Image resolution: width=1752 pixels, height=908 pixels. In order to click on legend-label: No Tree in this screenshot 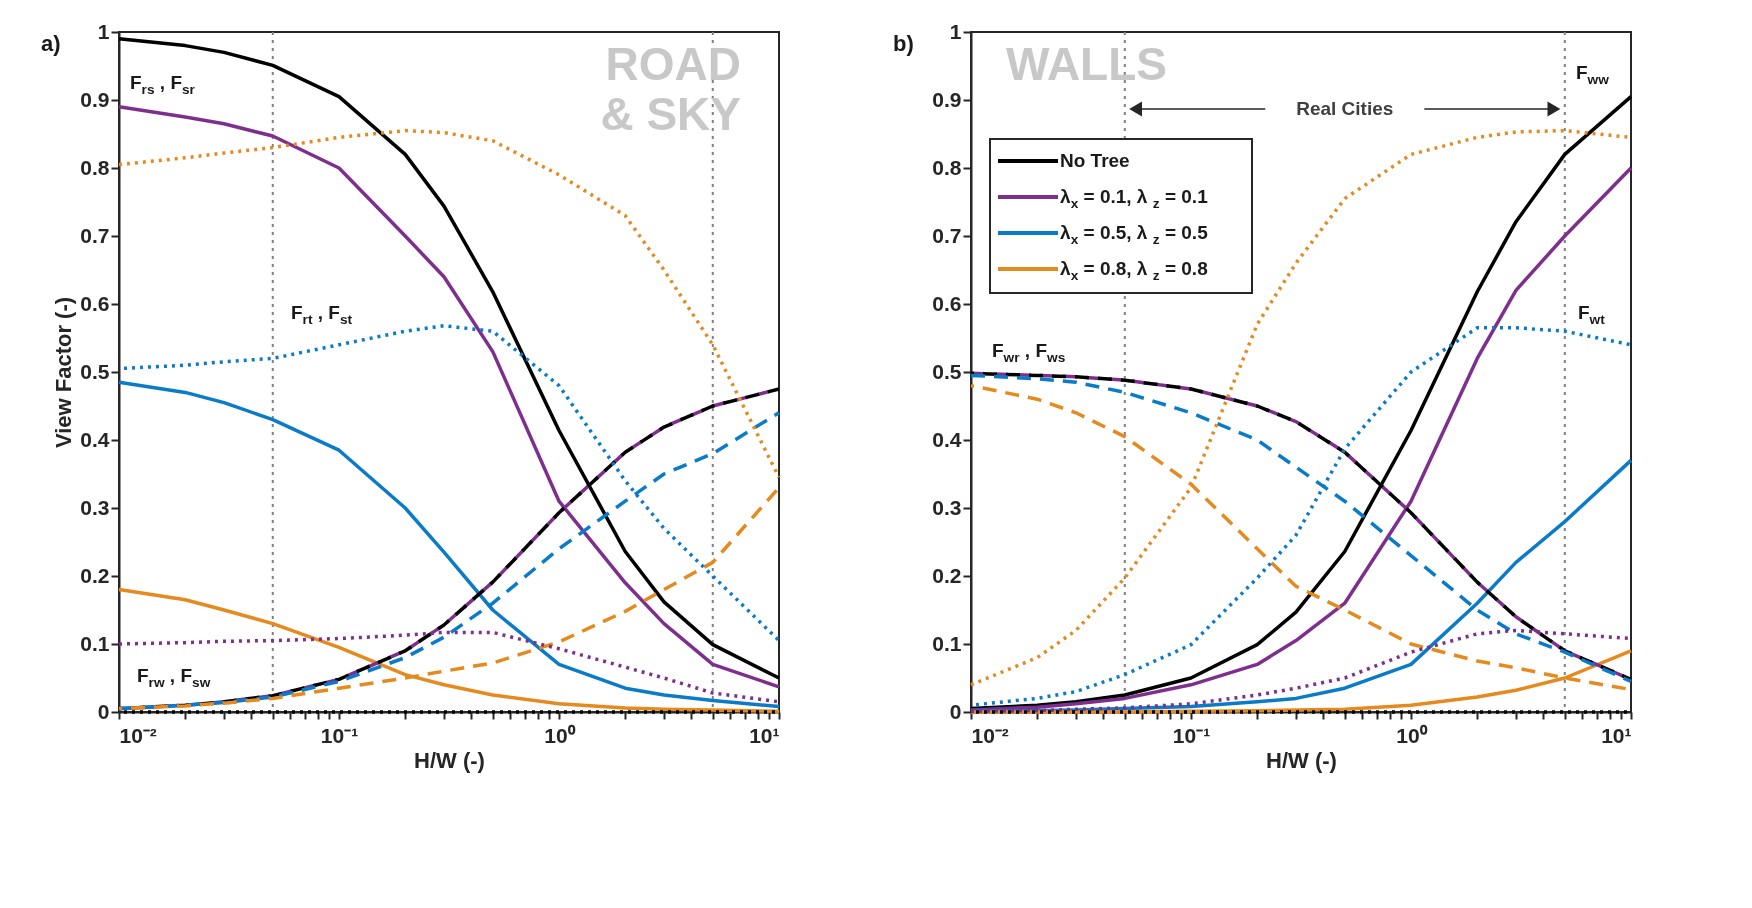, I will do `click(1095, 160)`.